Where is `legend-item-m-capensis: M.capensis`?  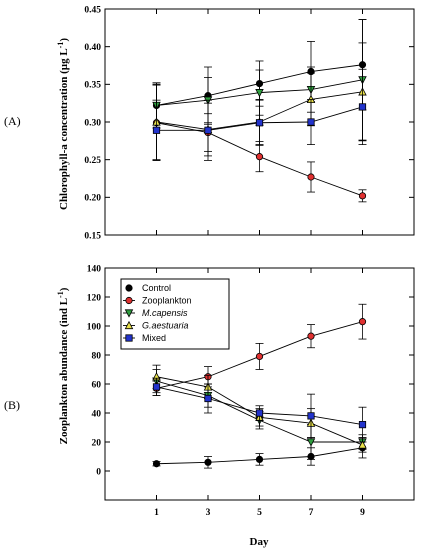
legend-item-m-capensis: M.capensis is located at coordinates (155, 313).